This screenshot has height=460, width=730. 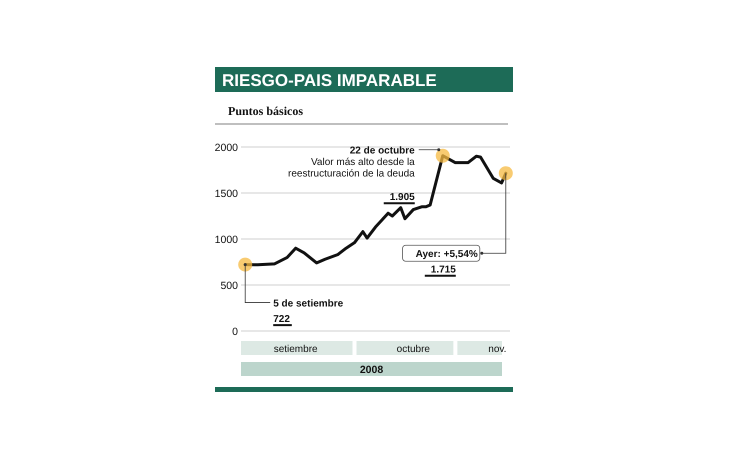 What do you see at coordinates (226, 148) in the screenshot?
I see `y-tick-label: 2000` at bounding box center [226, 148].